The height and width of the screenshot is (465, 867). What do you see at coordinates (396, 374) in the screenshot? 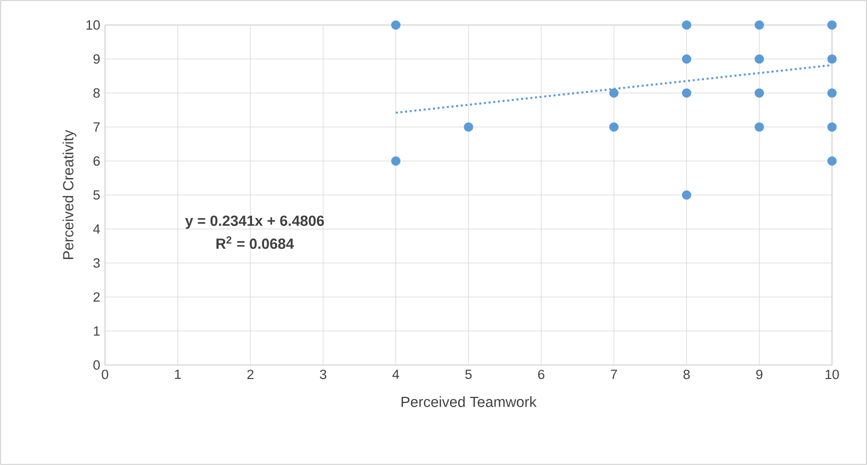
I see `x-tick-label: 4` at bounding box center [396, 374].